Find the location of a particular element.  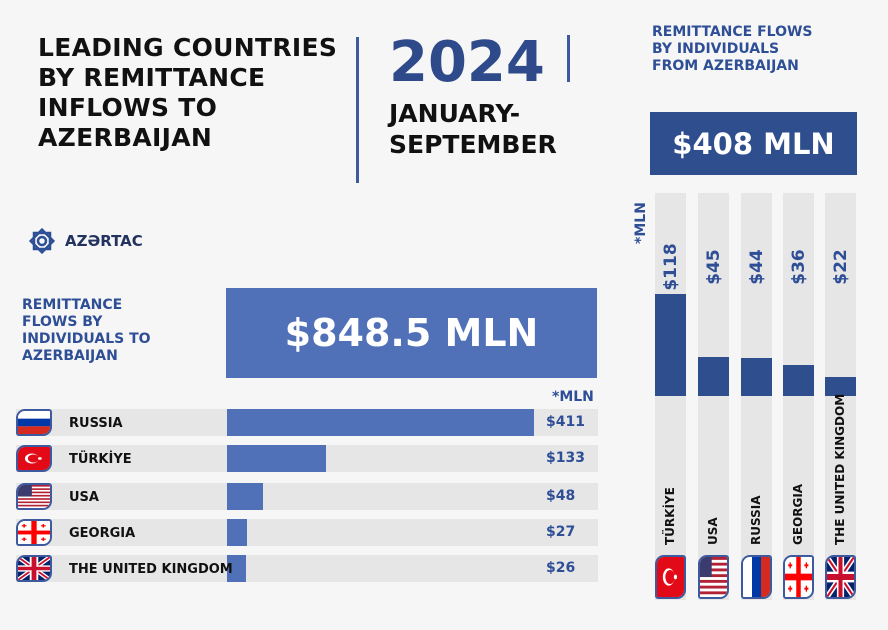

bar-row: RUSSIA $411 is located at coordinates (307, 422).